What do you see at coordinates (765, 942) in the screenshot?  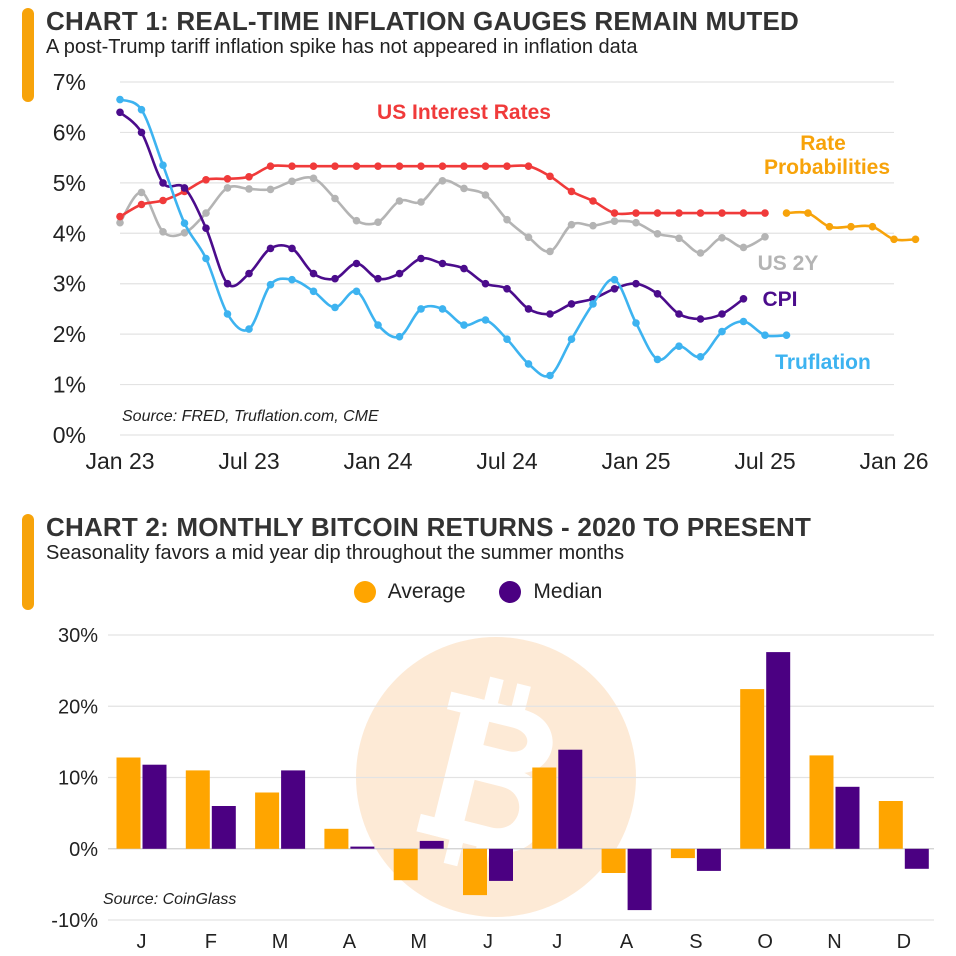 I see `chart2-x-tick-label: O` at bounding box center [765, 942].